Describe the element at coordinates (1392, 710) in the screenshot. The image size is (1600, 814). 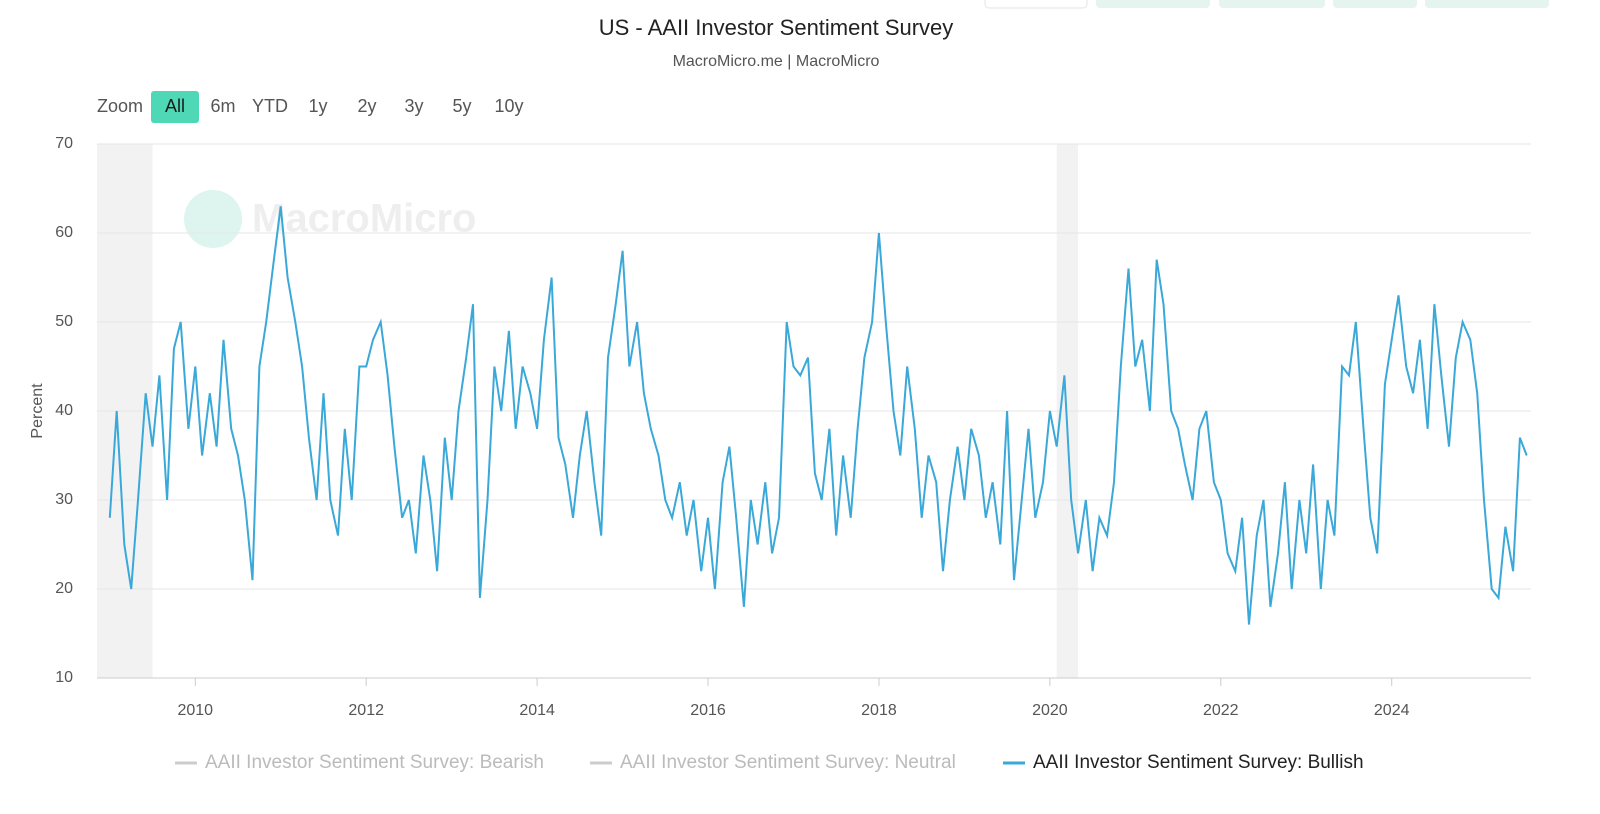
I see `x-tick-label: 2024` at that location.